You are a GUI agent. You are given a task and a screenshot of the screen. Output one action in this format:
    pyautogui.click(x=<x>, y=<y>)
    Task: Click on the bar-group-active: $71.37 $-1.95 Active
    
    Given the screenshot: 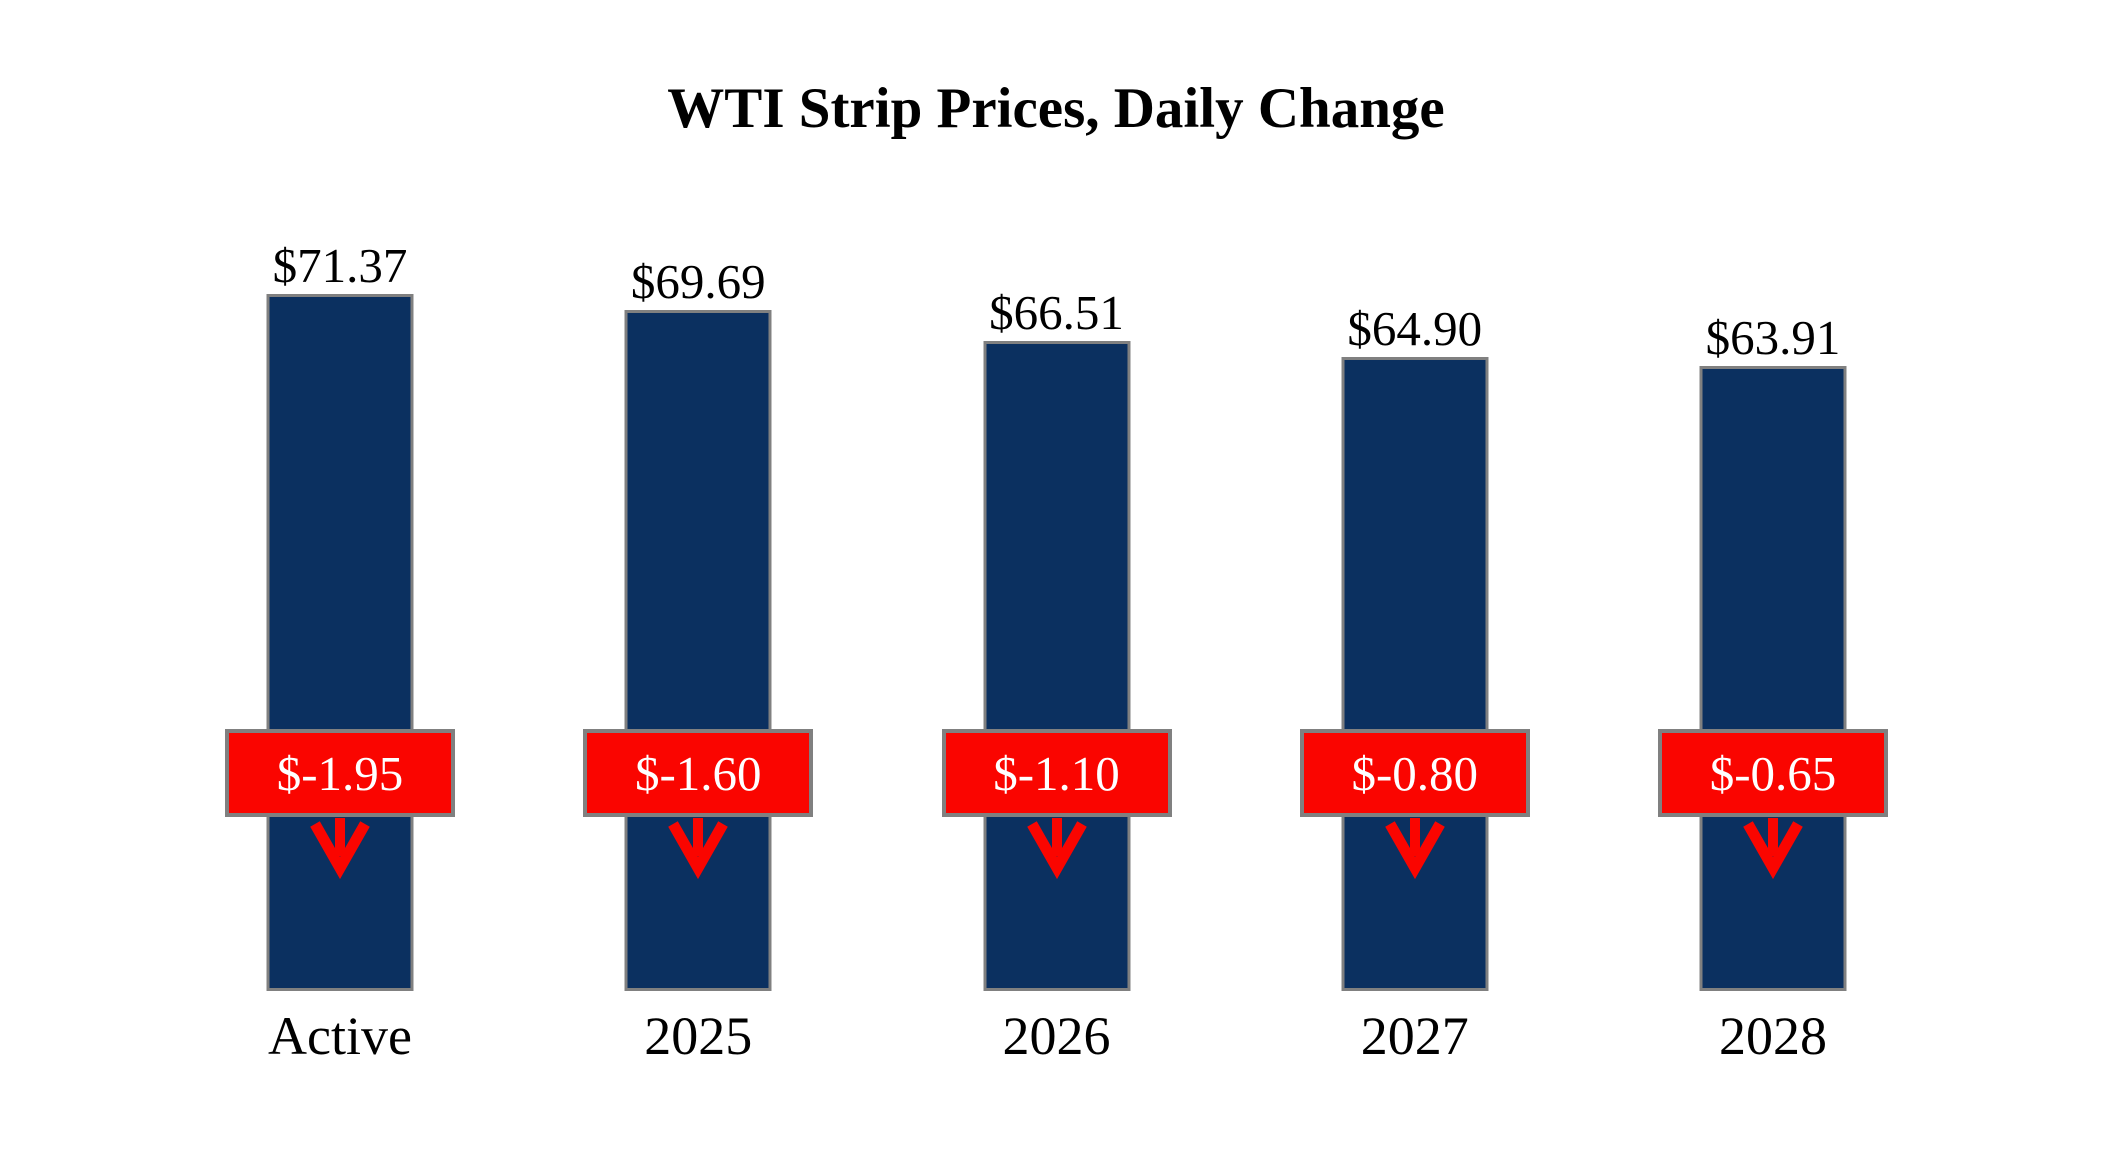 What is the action you would take?
    pyautogui.click(x=340, y=630)
    